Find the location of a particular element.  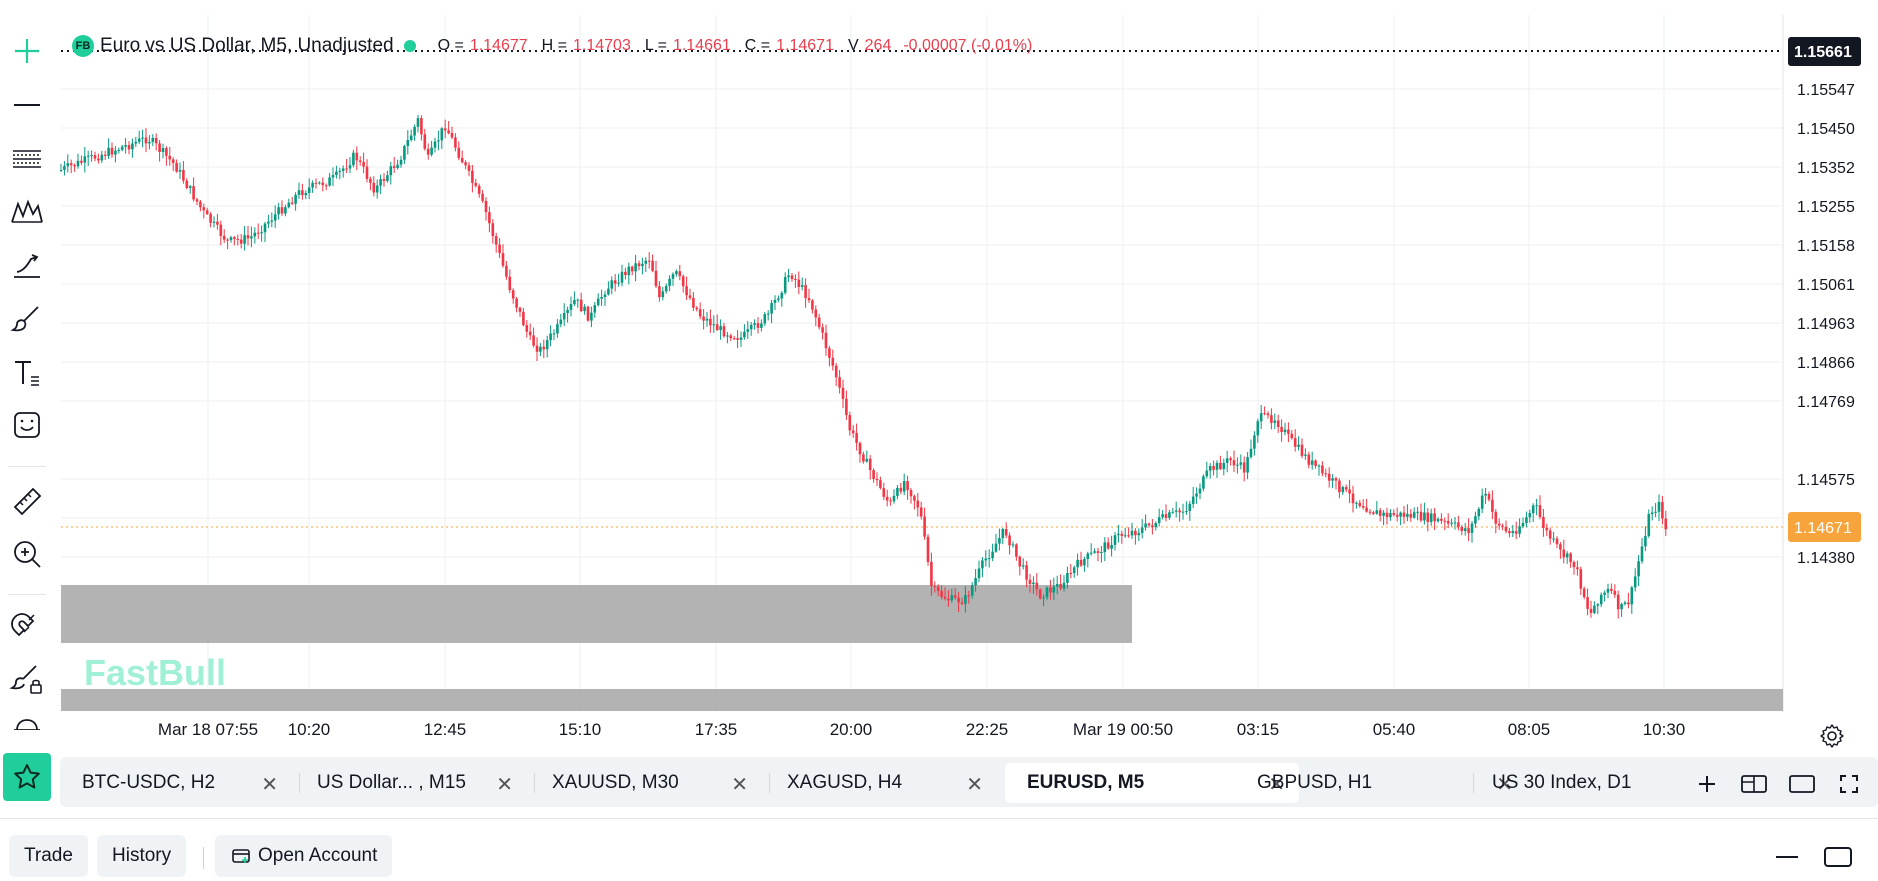

history-button: History is located at coordinates (142, 856).